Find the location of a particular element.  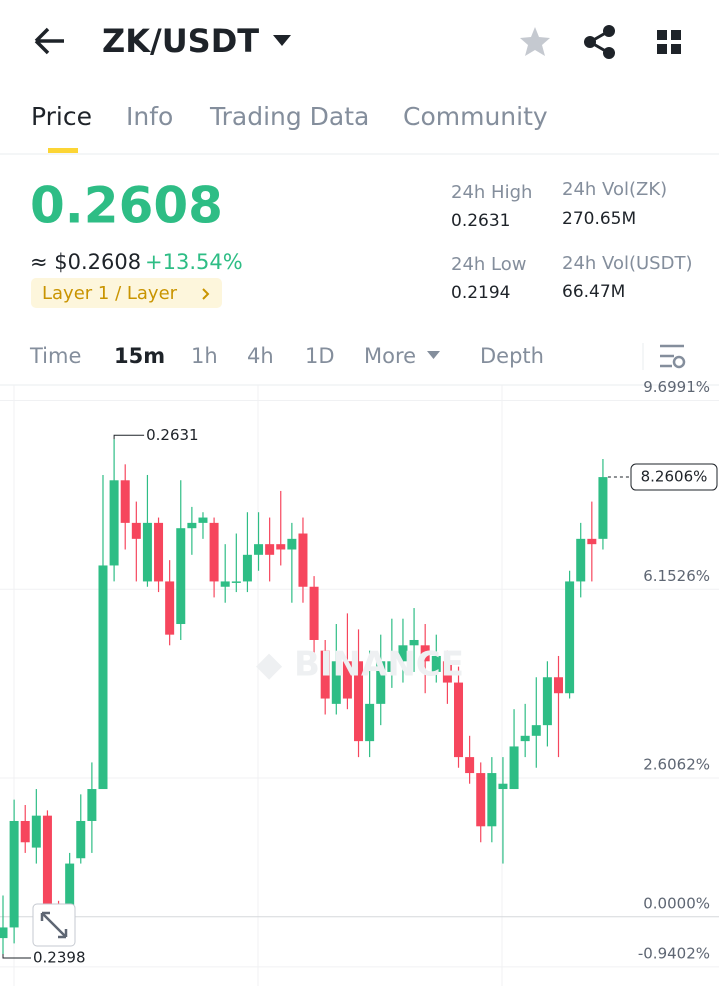

tag-text: Layer 1 / Layer is located at coordinates (110, 293).